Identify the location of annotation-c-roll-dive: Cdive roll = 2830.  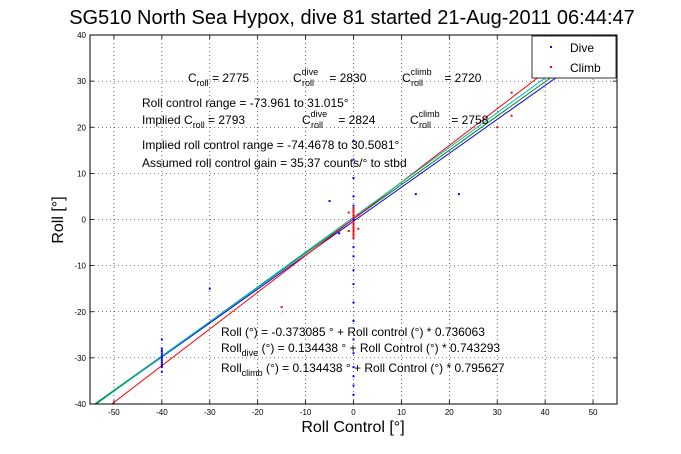
(330, 77).